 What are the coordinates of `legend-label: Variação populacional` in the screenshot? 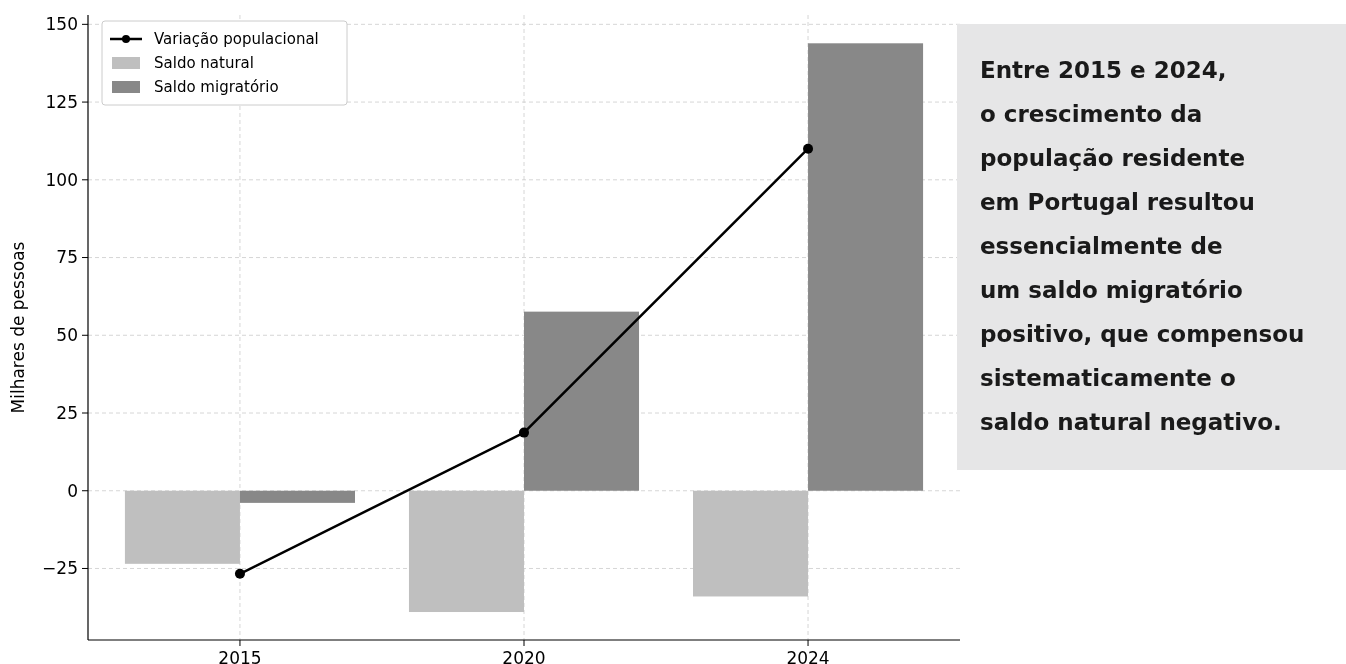 It's located at (236, 39).